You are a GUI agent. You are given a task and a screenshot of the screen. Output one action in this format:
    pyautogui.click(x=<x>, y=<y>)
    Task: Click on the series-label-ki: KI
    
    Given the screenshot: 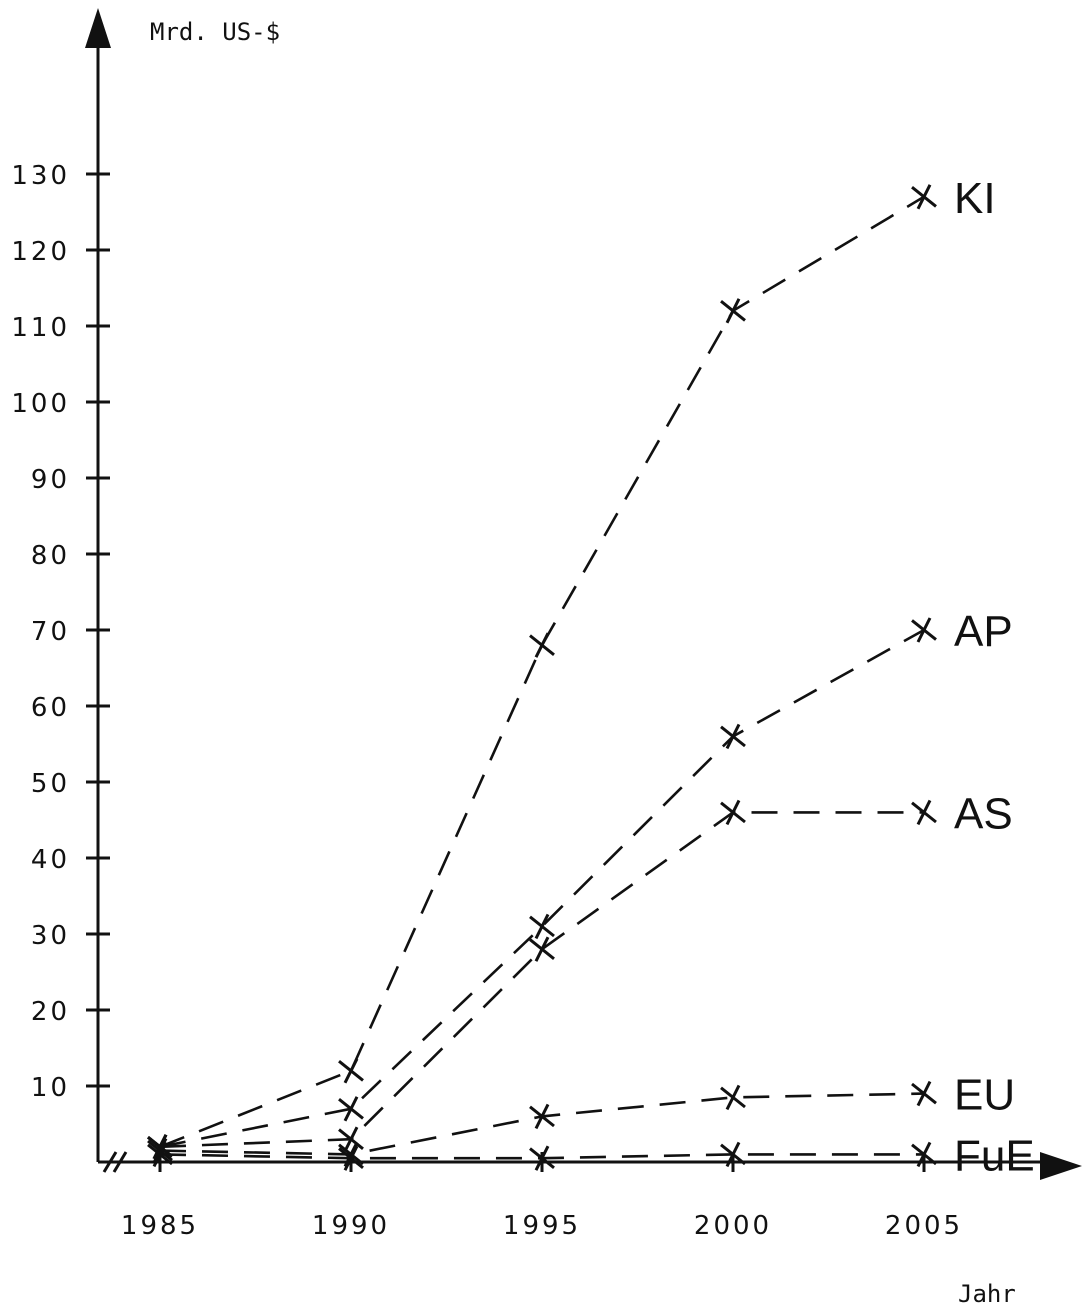 What is the action you would take?
    pyautogui.click(x=975, y=198)
    